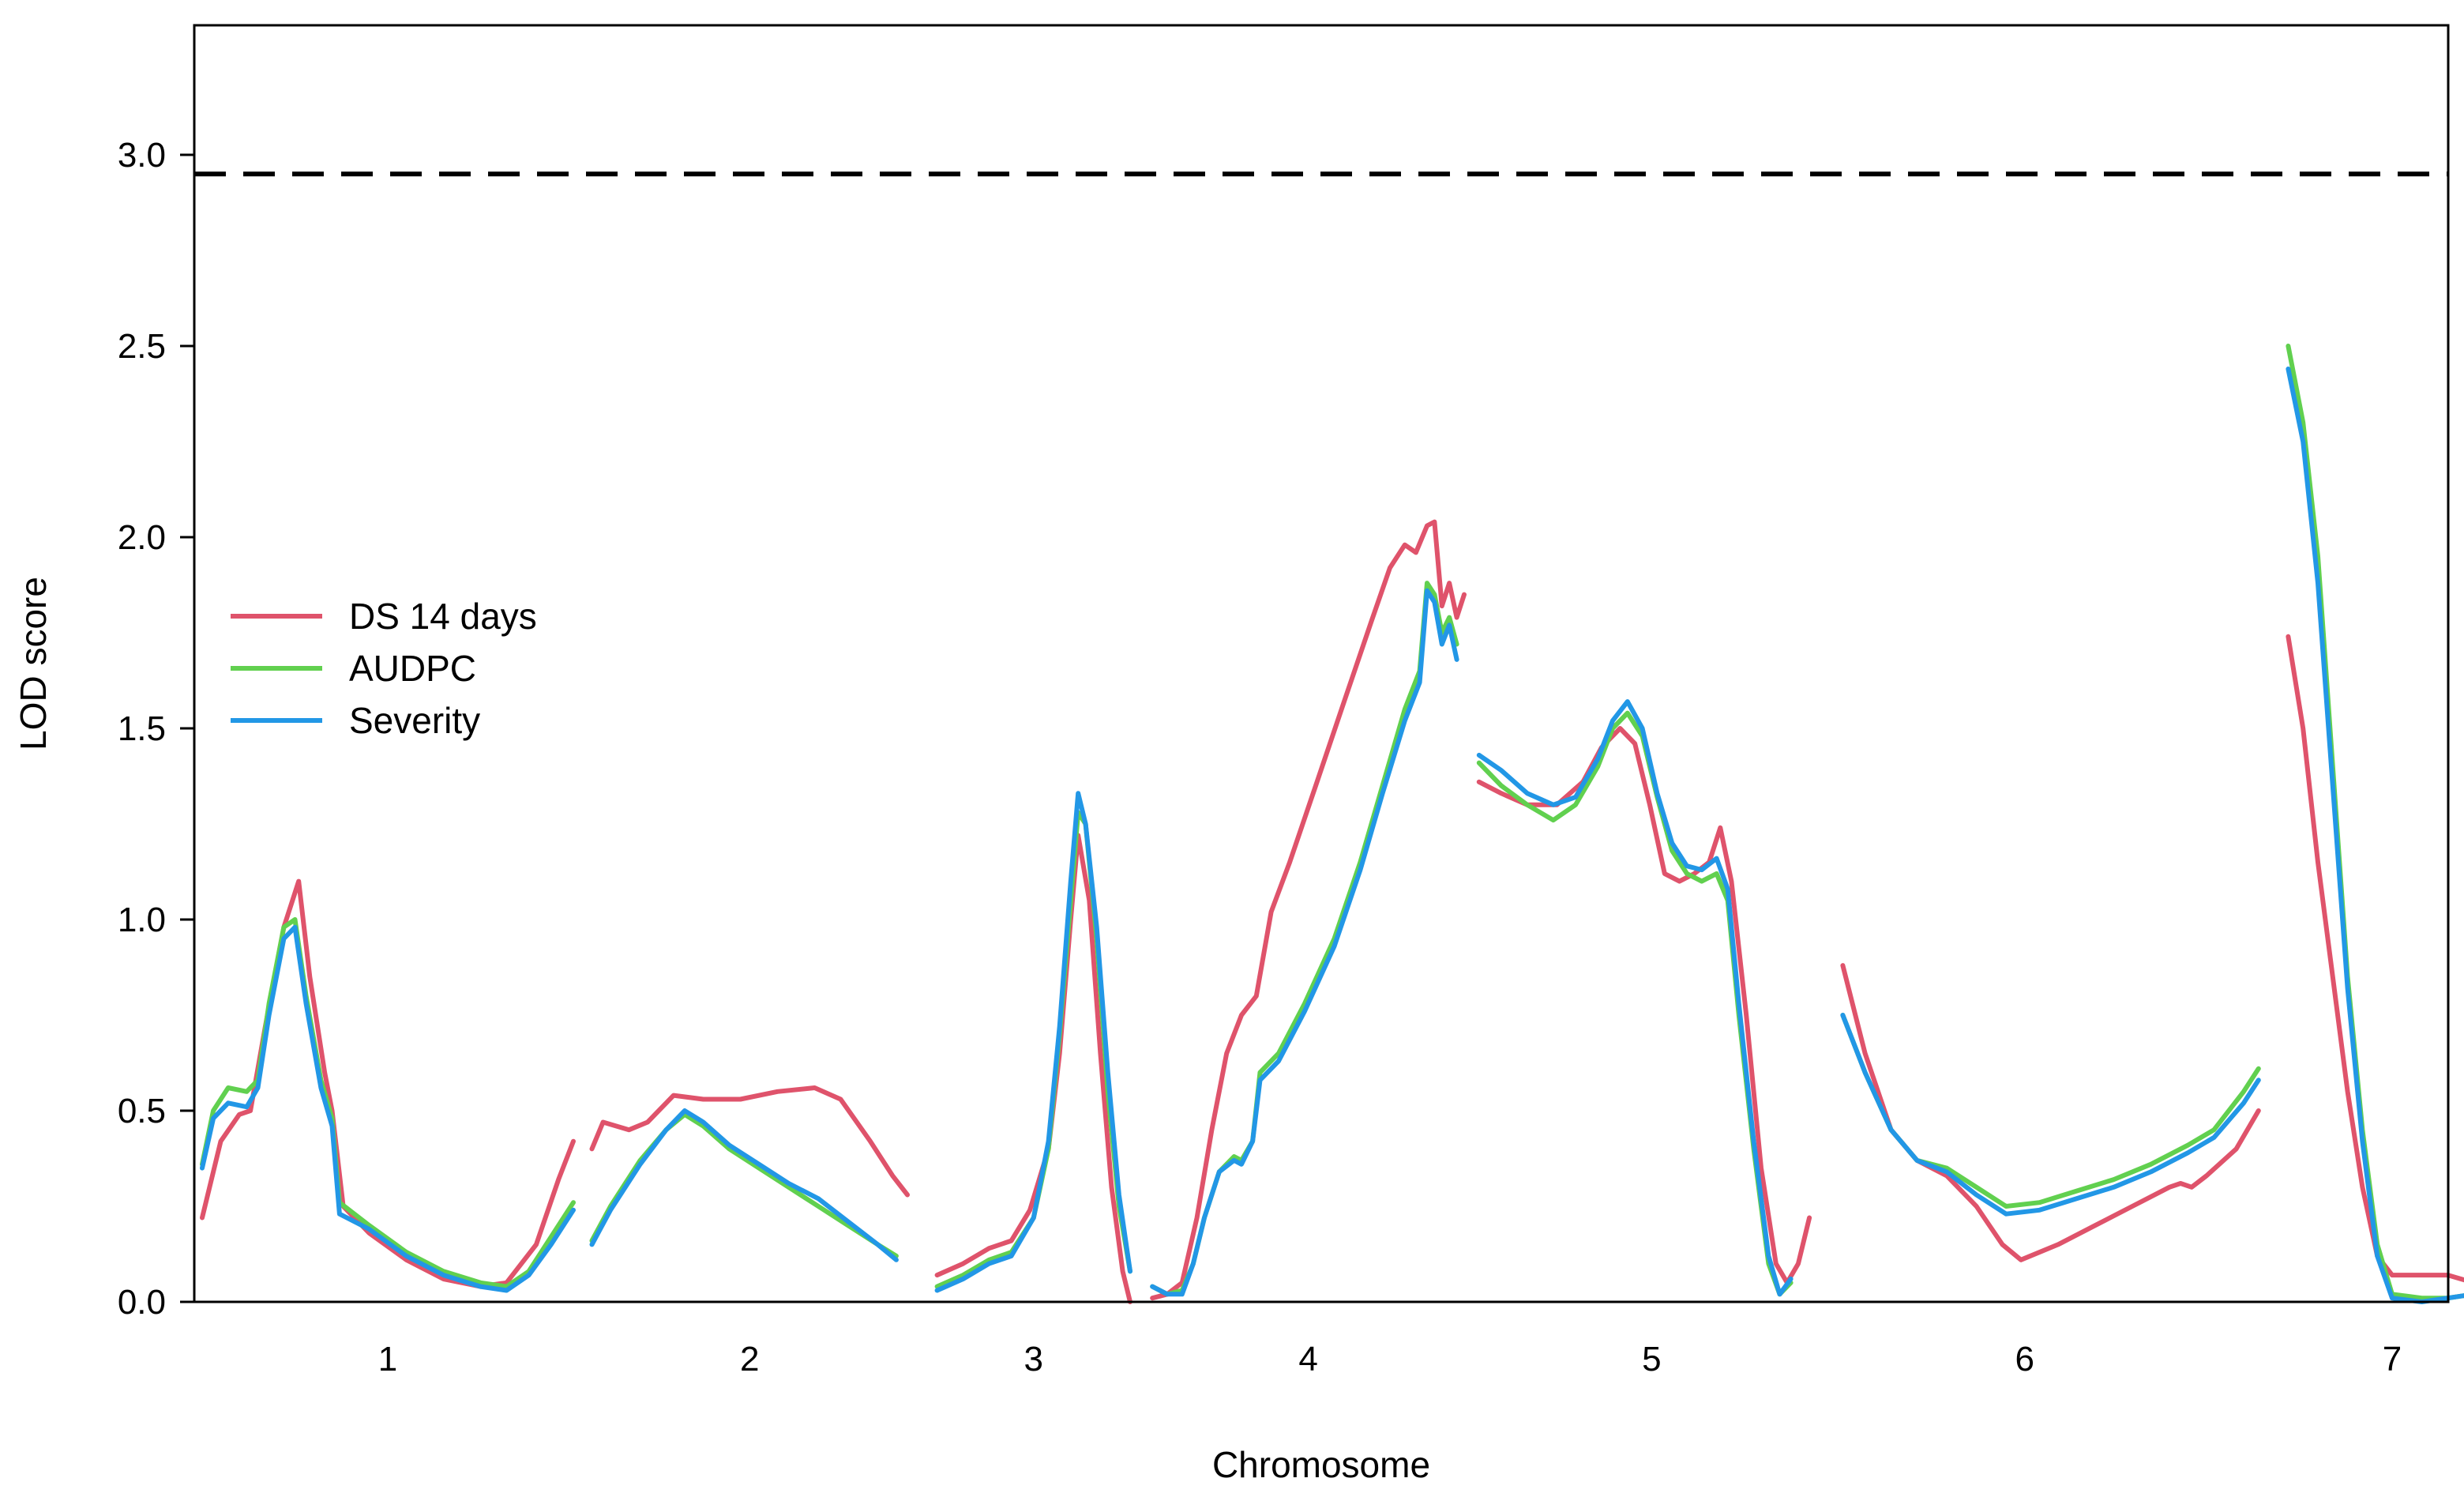 The width and height of the screenshot is (2464, 1497). I want to click on legend-label-3: Severity, so click(414, 720).